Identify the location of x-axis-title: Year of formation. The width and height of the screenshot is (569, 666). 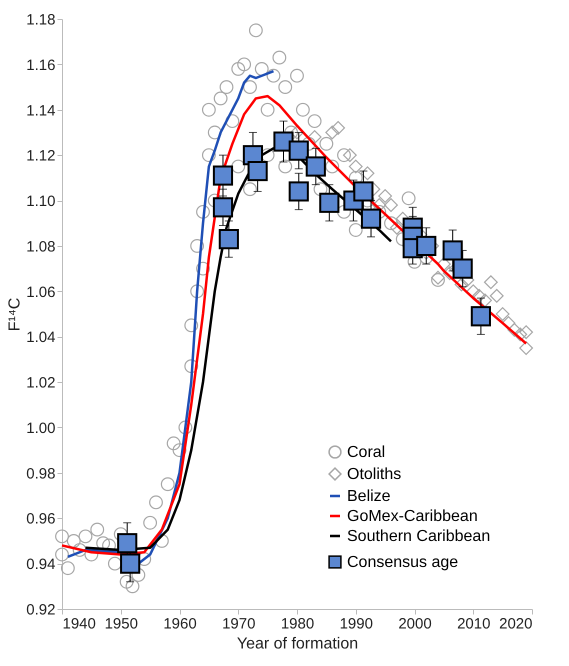
(297, 644).